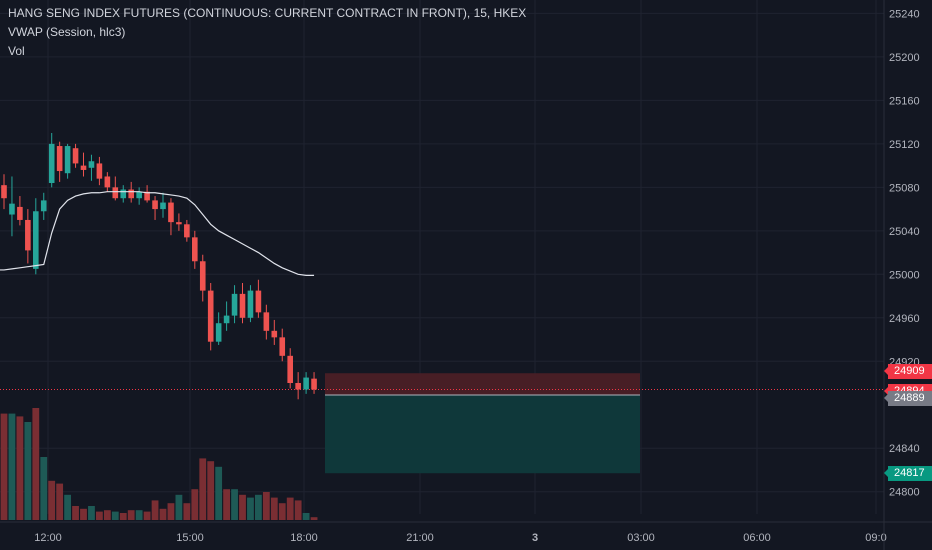 The height and width of the screenshot is (550, 932). I want to click on time-tick-label: 03:00, so click(641, 538).